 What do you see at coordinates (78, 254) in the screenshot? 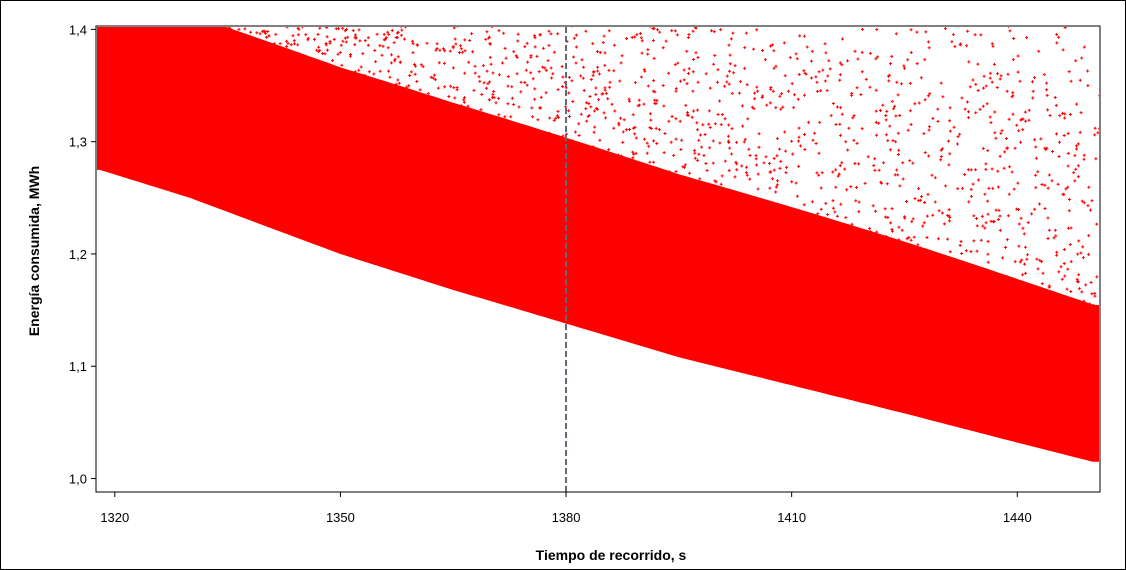
I see `y-tick-label: 1,2` at bounding box center [78, 254].